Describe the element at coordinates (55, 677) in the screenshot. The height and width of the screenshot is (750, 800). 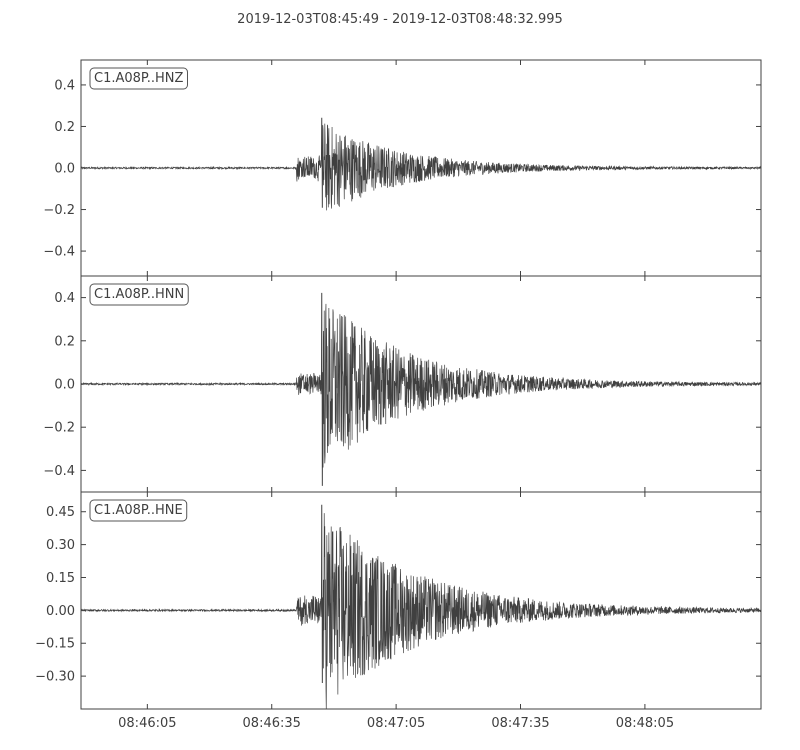
I see `y-tick-label: −0.30` at that location.